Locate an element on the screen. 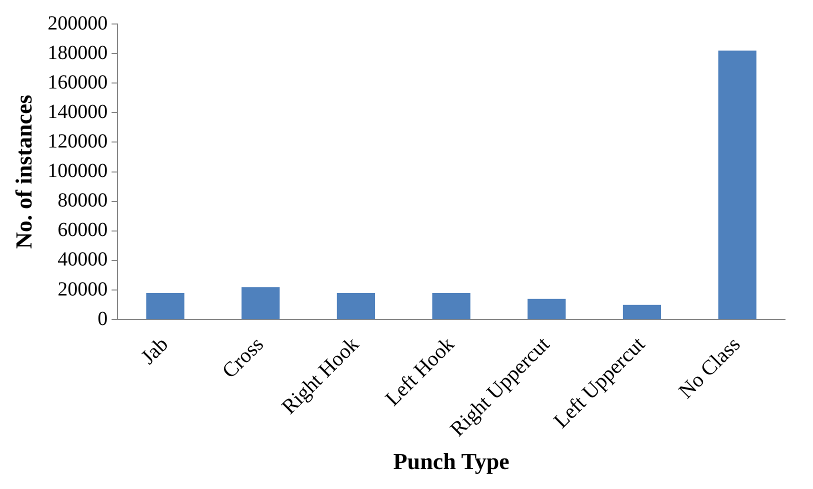 The image size is (813, 489). x-tick-label: Jab is located at coordinates (154, 350).